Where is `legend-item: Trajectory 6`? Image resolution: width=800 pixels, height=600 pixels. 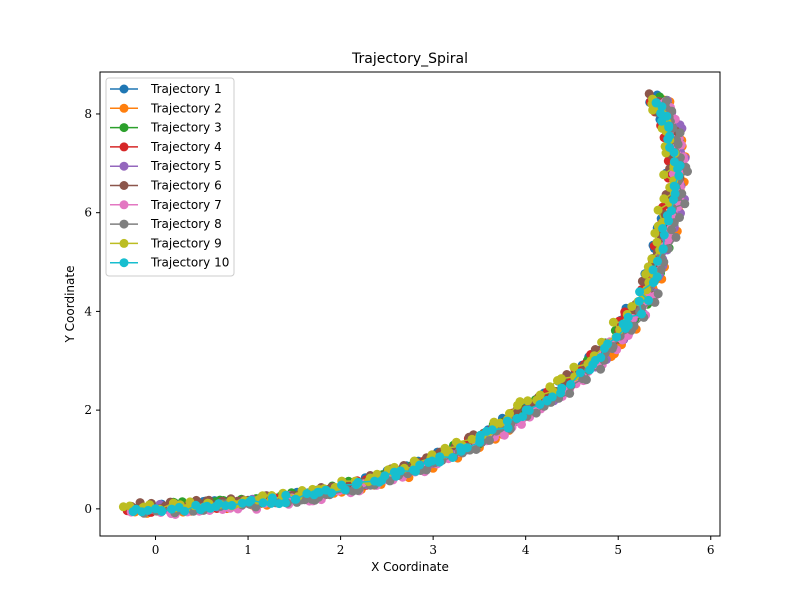 legend-item: Trajectory 6 is located at coordinates (166, 186).